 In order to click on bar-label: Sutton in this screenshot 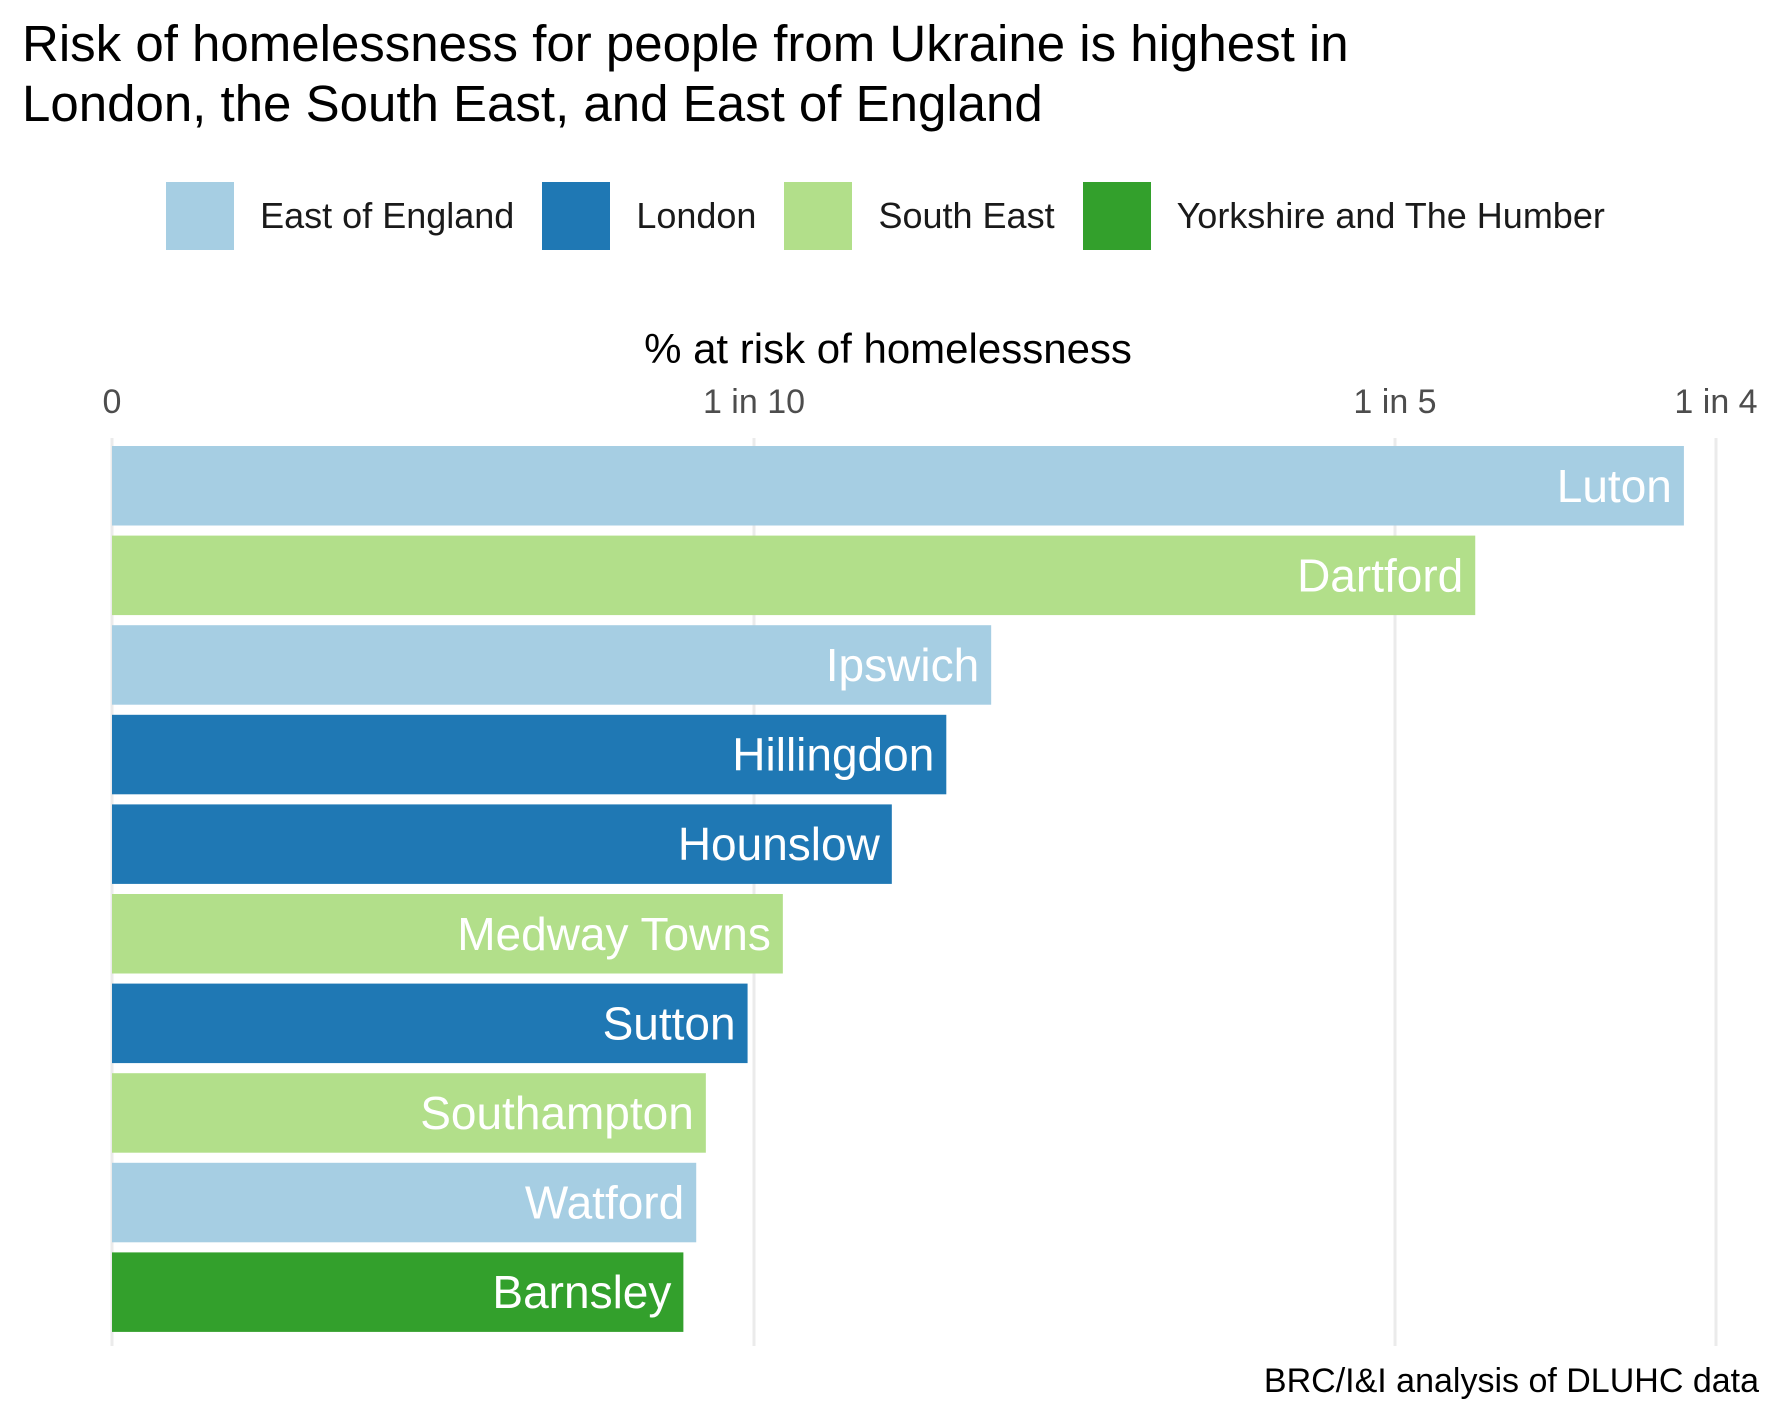, I will do `click(669, 1023)`.